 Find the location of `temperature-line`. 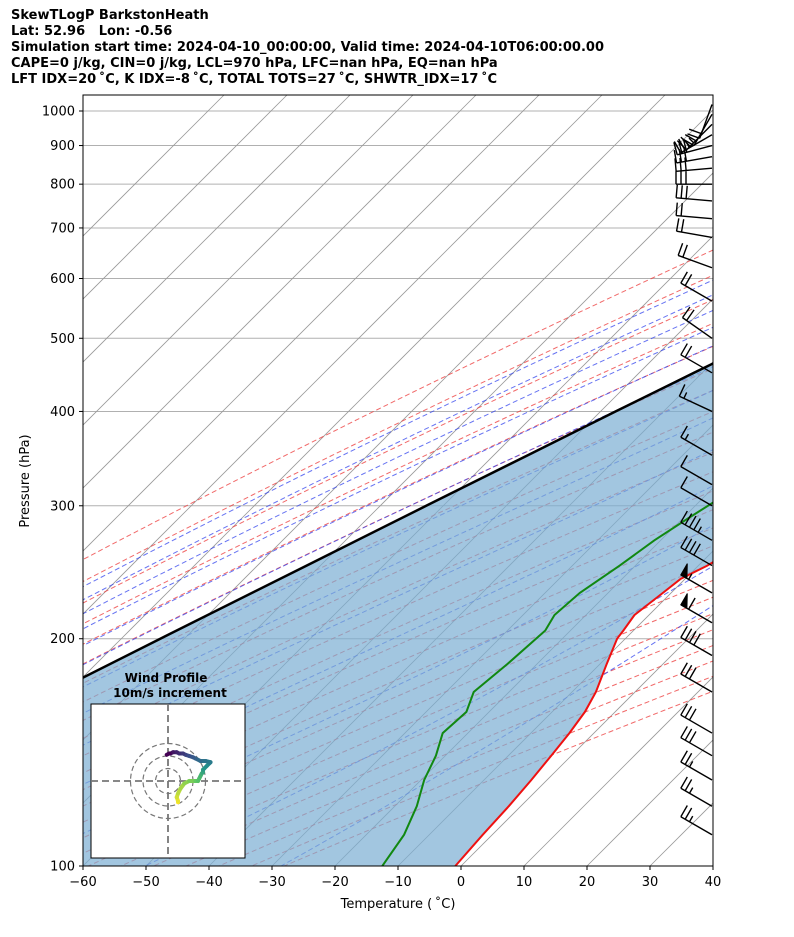

temperature-line is located at coordinates (583, 713).